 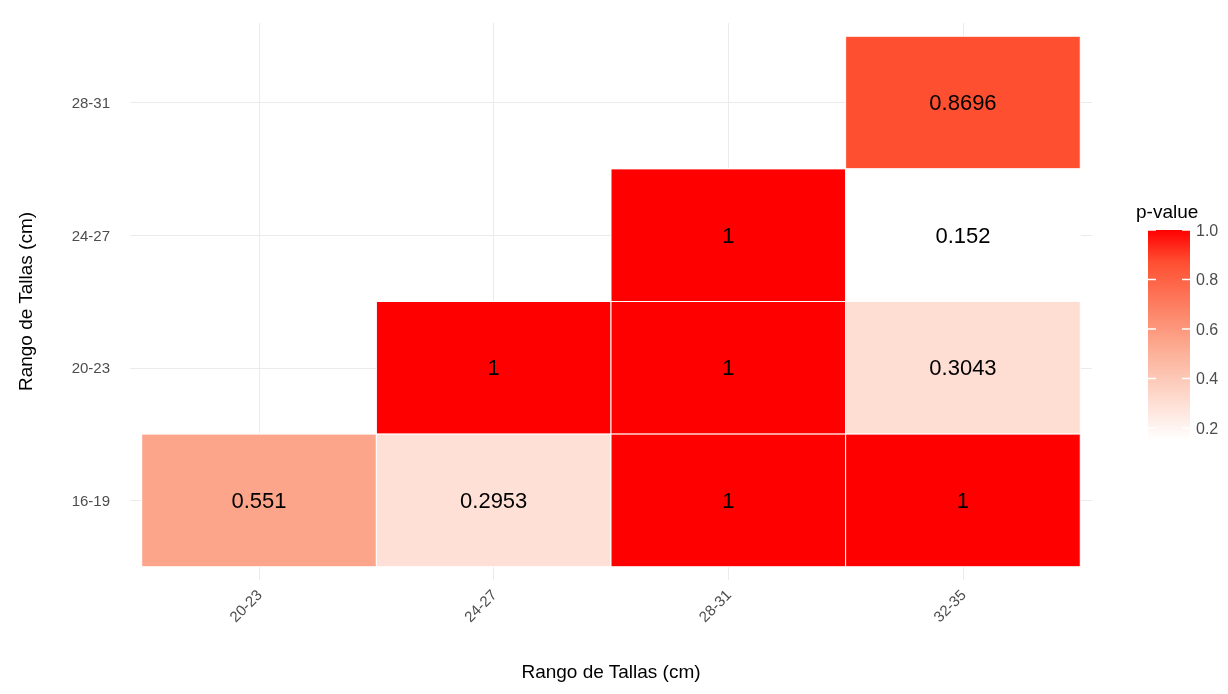 What do you see at coordinates (90, 500) in the screenshot?
I see `y-tick-label: 16-19` at bounding box center [90, 500].